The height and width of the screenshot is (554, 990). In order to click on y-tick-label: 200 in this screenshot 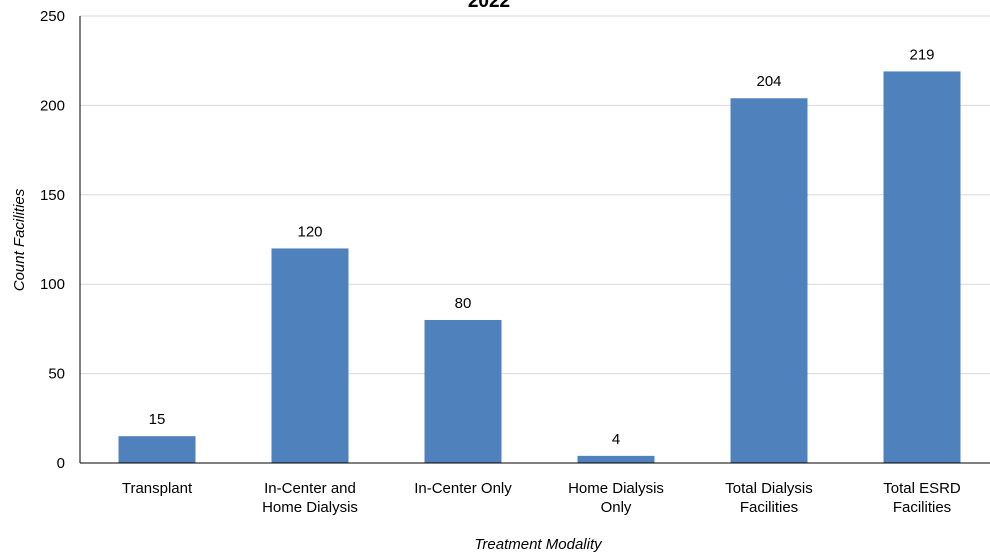, I will do `click(52, 105)`.